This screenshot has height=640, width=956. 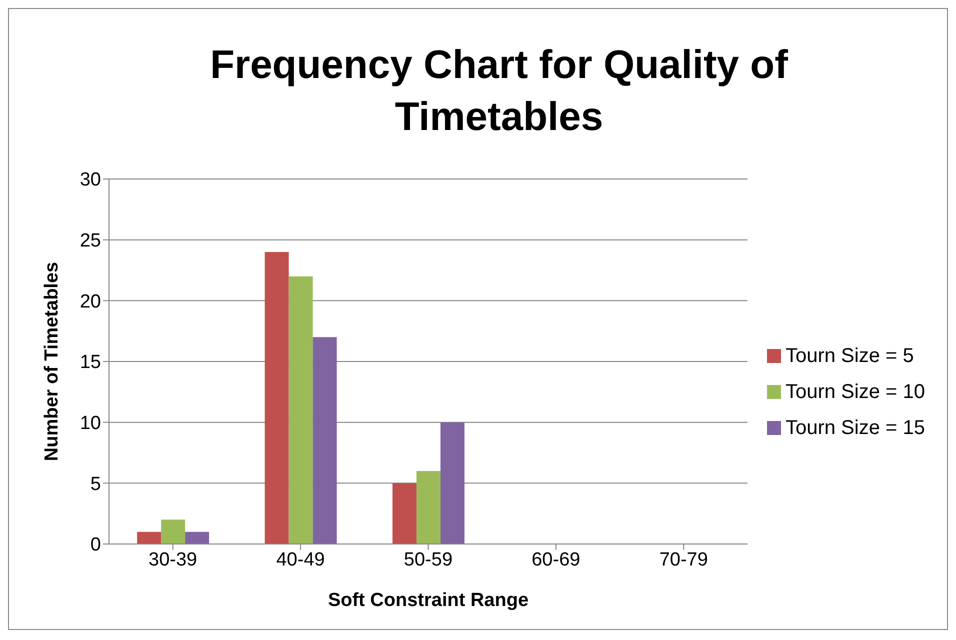 What do you see at coordinates (90, 180) in the screenshot?
I see `y-tick-label: 30` at bounding box center [90, 180].